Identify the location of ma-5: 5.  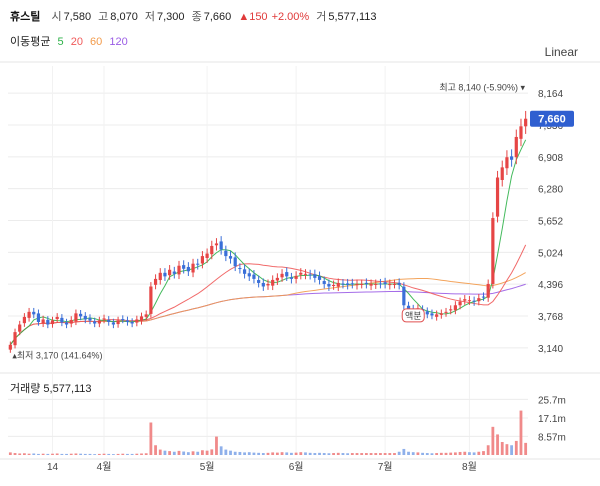
(60, 42).